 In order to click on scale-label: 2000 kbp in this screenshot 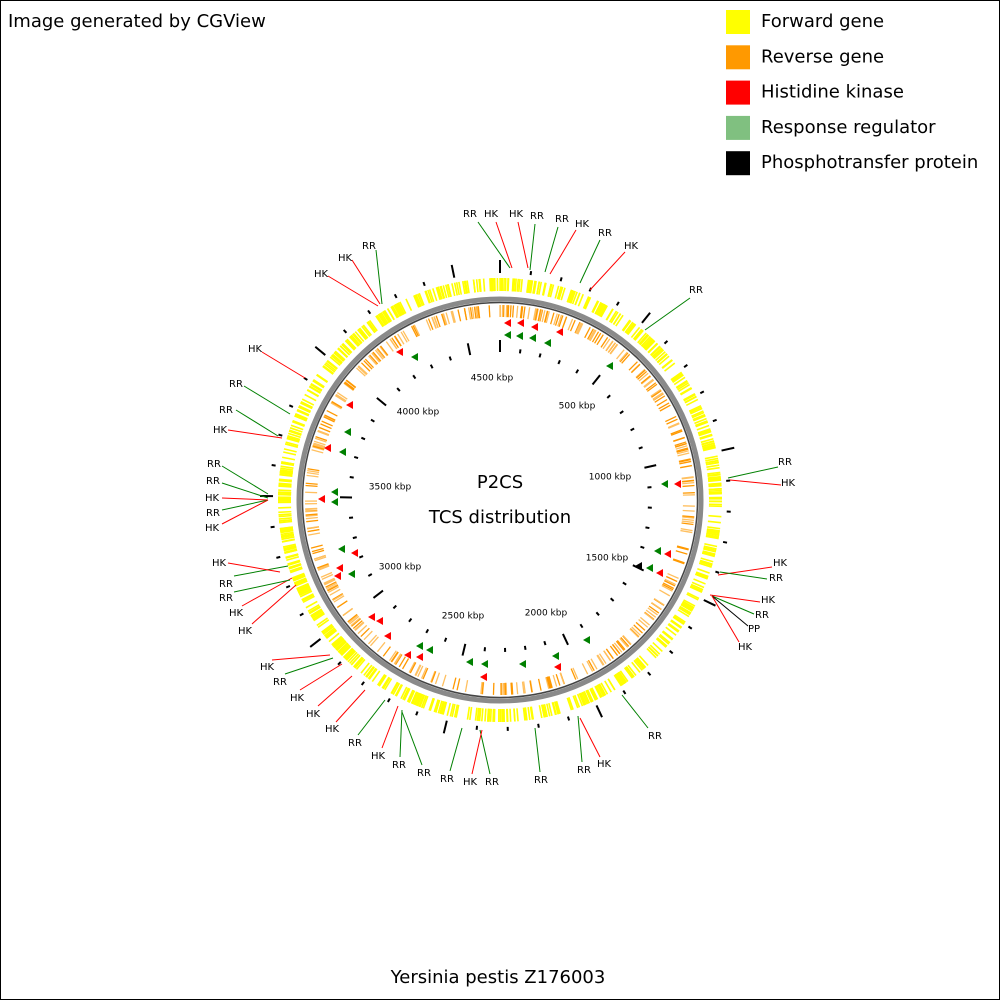, I will do `click(546, 614)`.